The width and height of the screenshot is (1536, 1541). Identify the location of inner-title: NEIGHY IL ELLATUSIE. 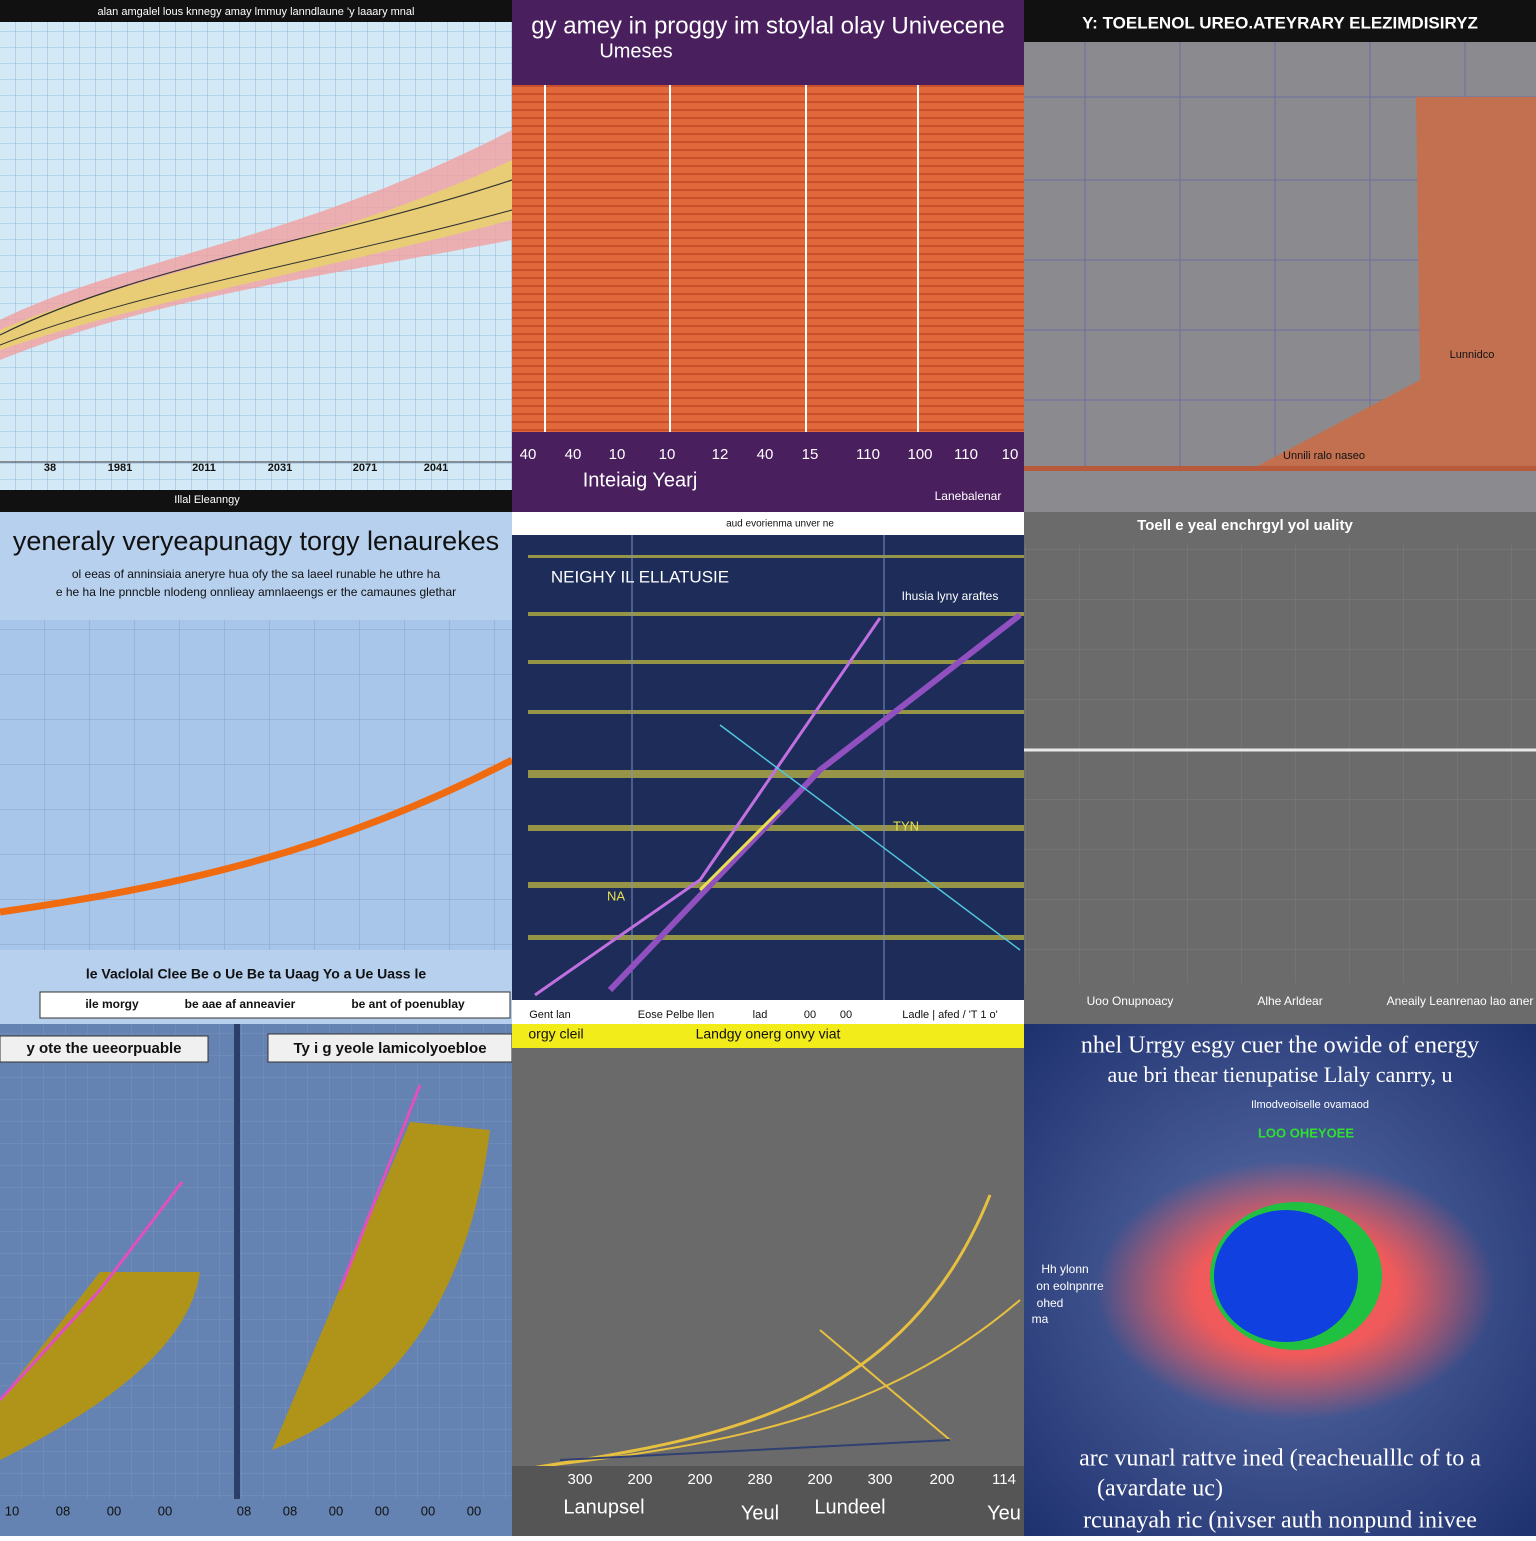
(640, 576).